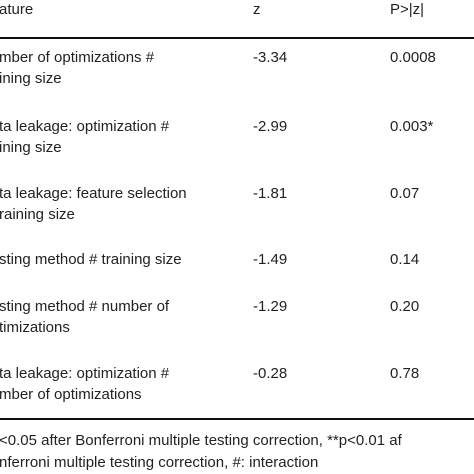 The height and width of the screenshot is (474, 474). What do you see at coordinates (257, 9) in the screenshot?
I see `column-header: z` at bounding box center [257, 9].